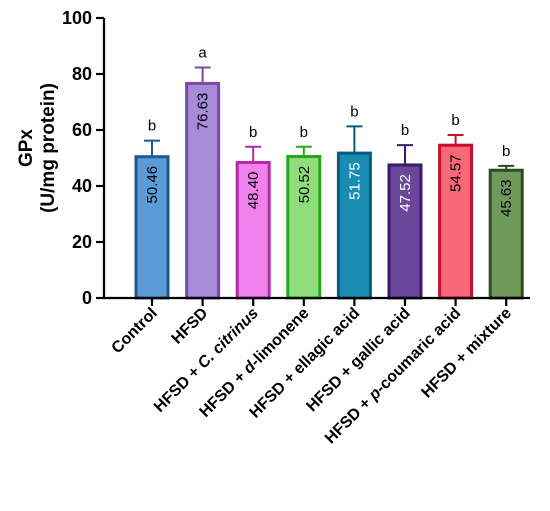 This screenshot has height=511, width=550. I want to click on y-tick-label: 0, so click(87, 298).